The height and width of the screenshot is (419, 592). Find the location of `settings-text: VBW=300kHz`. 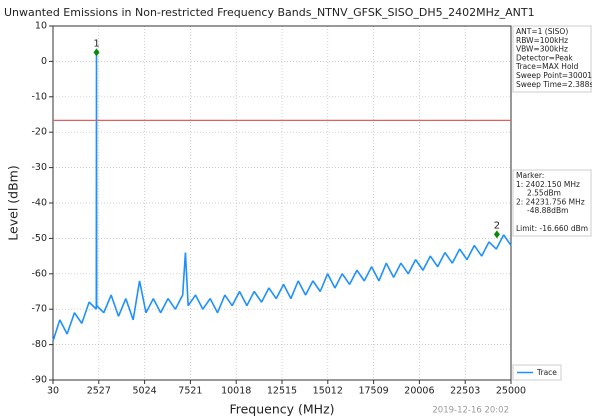

settings-text: VBW=300kHz is located at coordinates (542, 49).